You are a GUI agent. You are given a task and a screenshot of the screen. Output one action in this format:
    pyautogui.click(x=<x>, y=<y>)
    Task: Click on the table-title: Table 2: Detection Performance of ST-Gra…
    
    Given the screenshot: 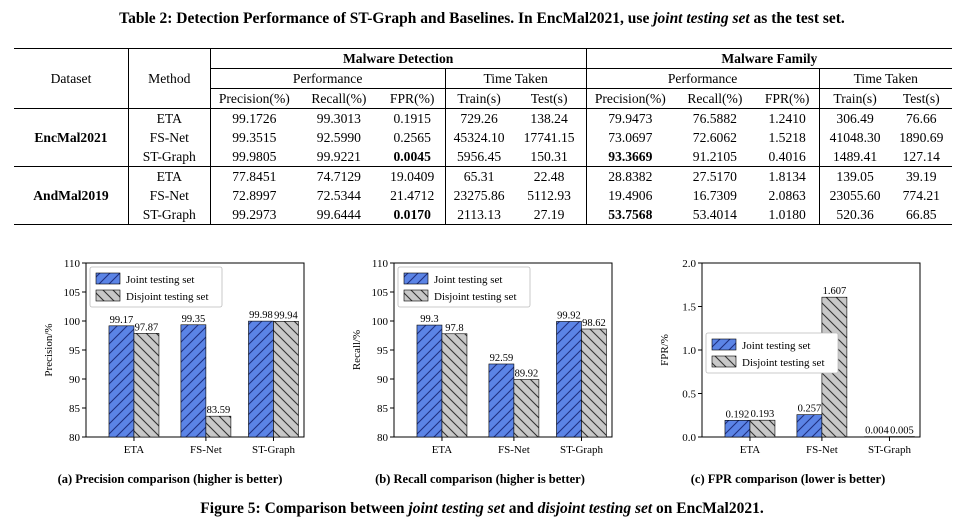 What is the action you would take?
    pyautogui.click(x=482, y=18)
    